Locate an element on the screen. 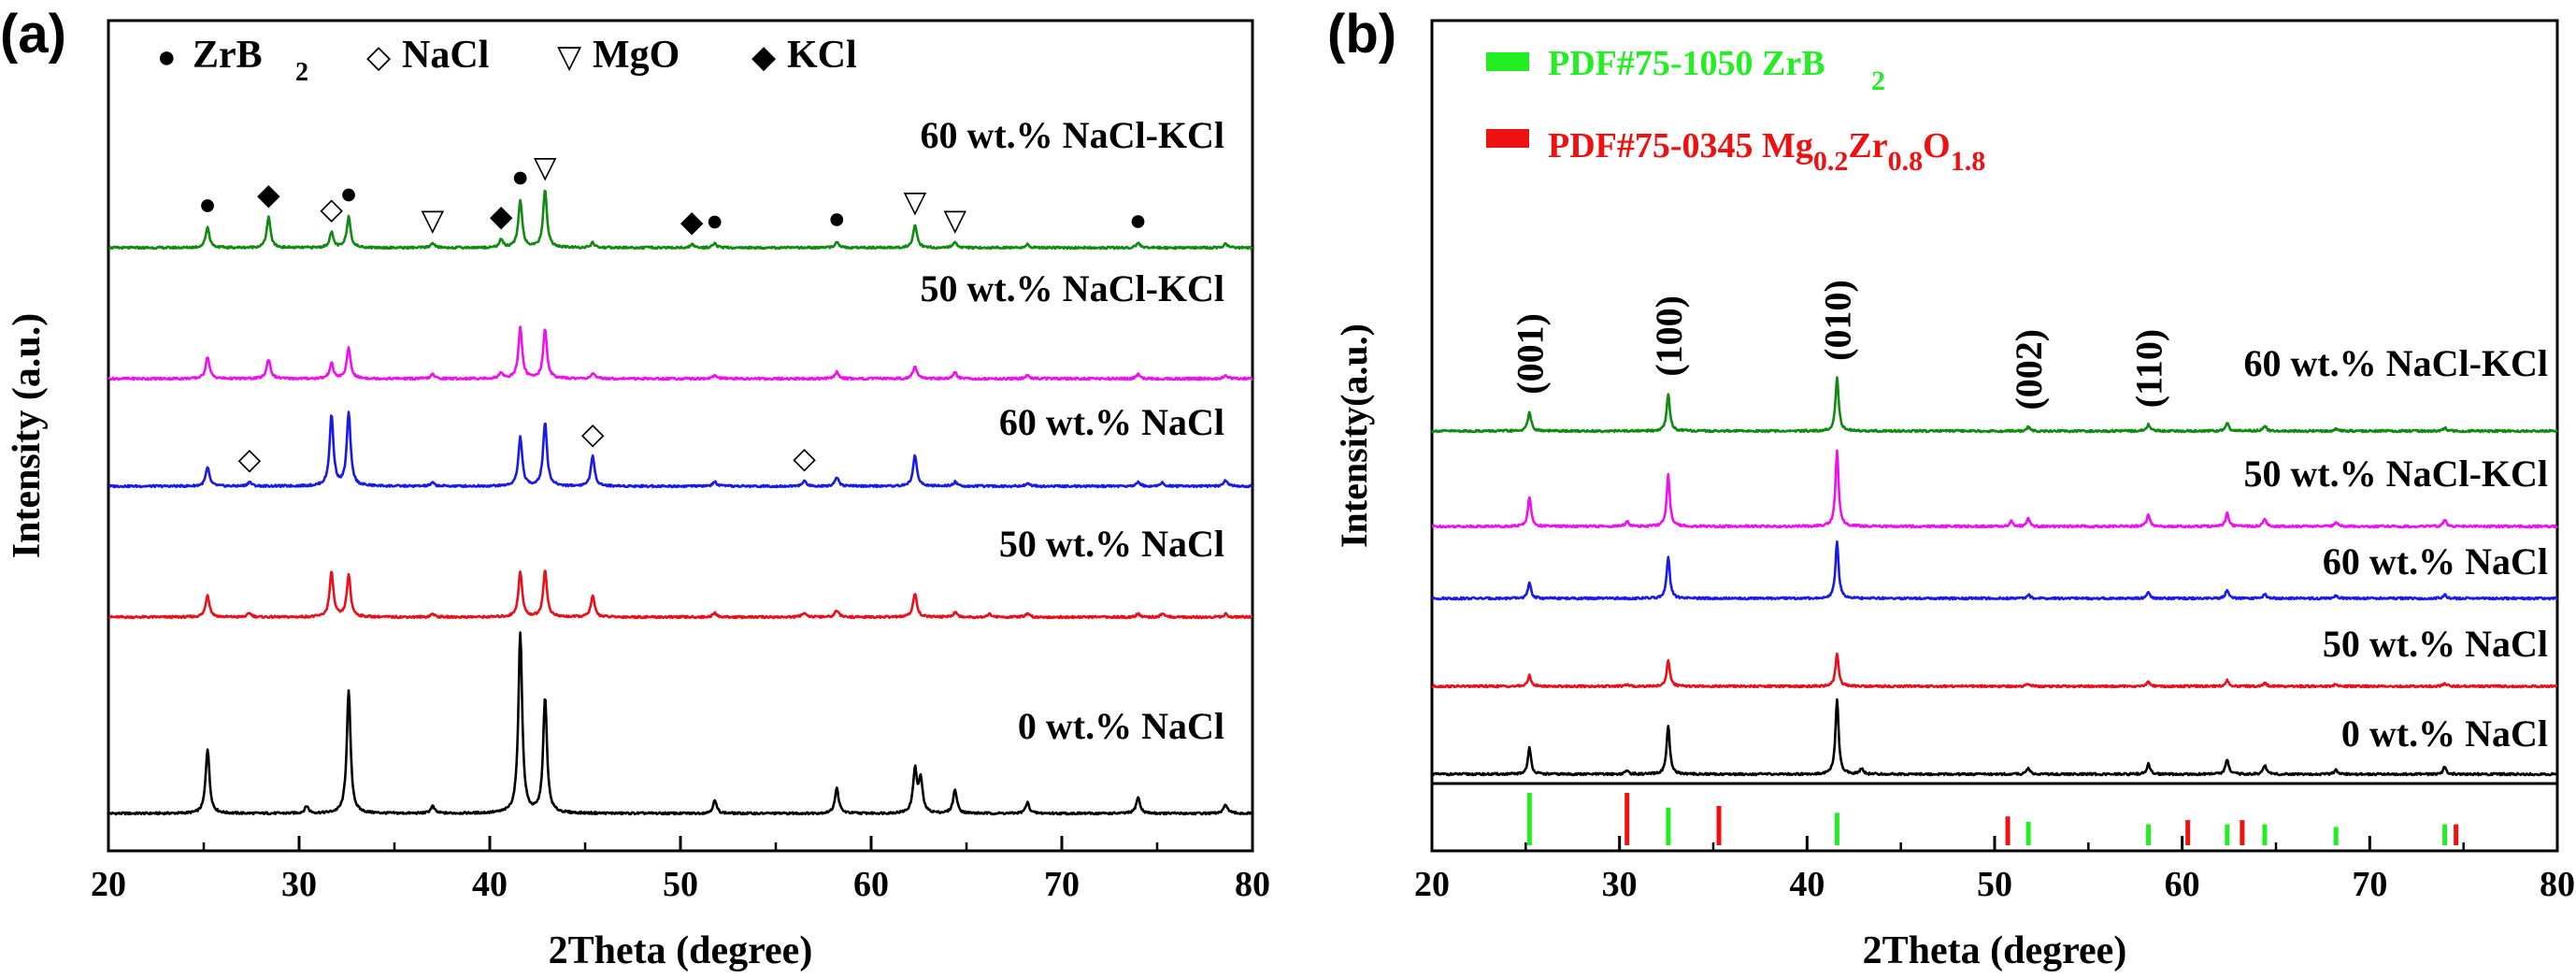 The height and width of the screenshot is (978, 2576). a-trace-50-wt-nacl is located at coordinates (680, 594).